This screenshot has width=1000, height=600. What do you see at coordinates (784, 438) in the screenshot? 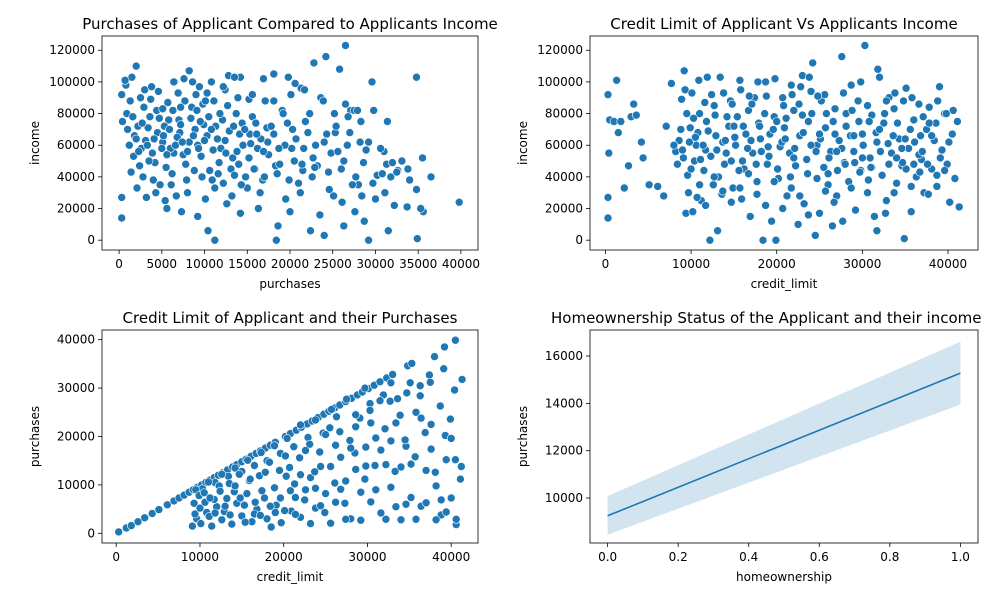
I see `confidence-band` at bounding box center [784, 438].